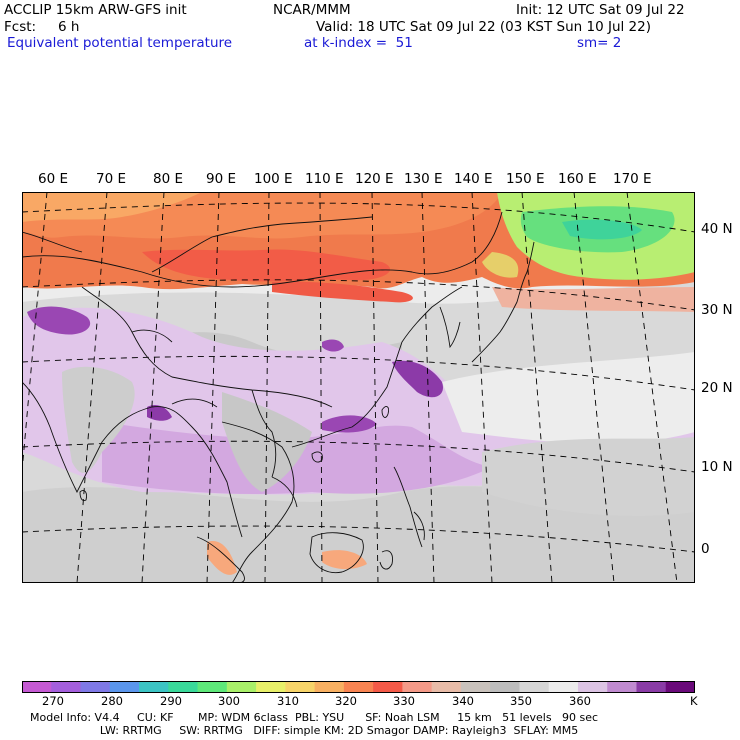 Image resolution: width=740 pixels, height=740 pixels. Describe the element at coordinates (358, 43) in the screenshot. I see `k-index-label: at k-index = 51` at that location.